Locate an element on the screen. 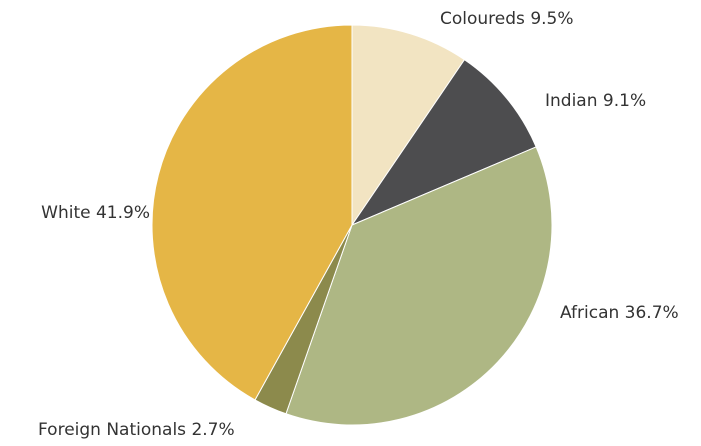  slice-name: African is located at coordinates (589, 313).